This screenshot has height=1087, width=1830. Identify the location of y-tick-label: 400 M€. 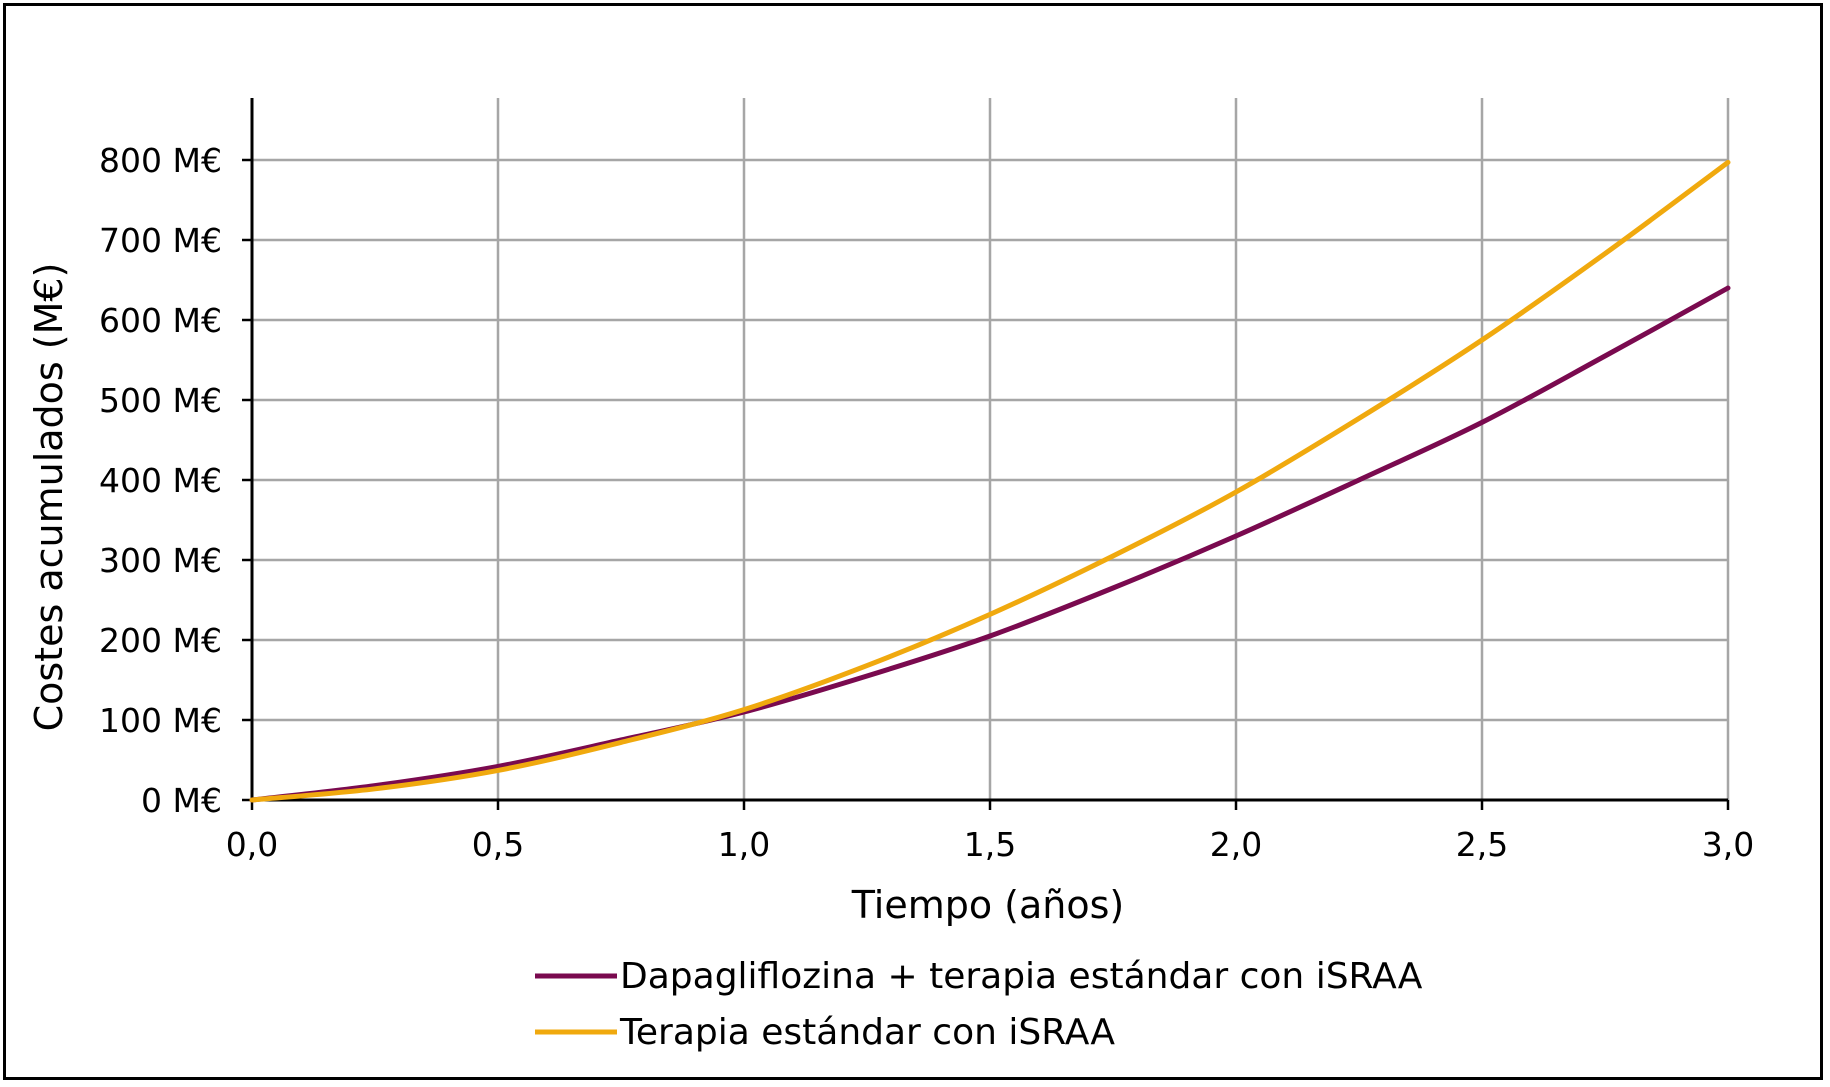
(160, 480).